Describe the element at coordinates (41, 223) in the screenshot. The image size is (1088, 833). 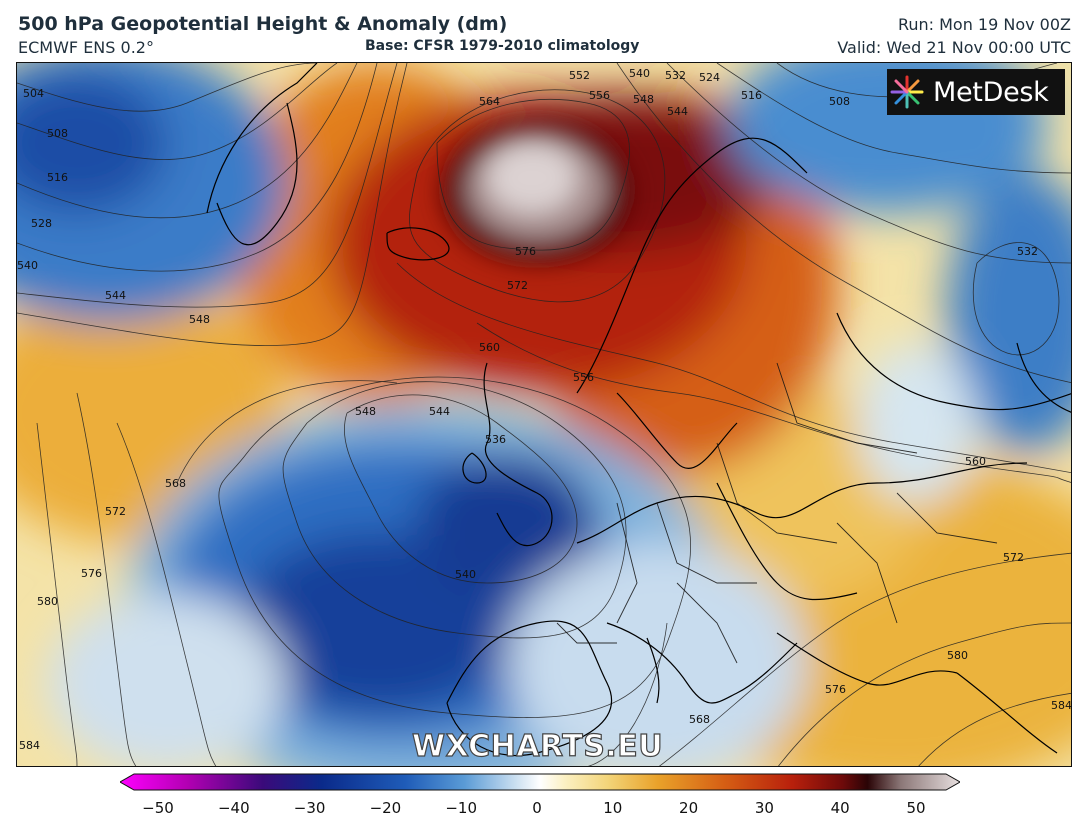
I see `contour-label: 528` at that location.